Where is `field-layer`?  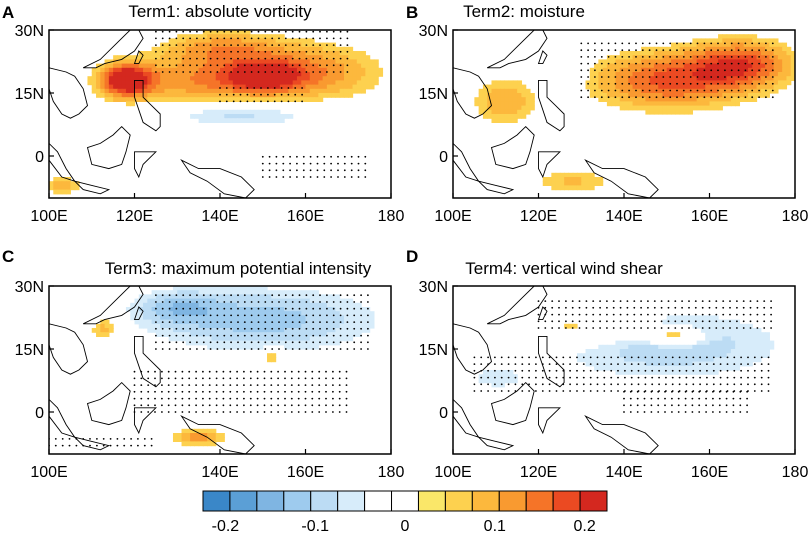 field-layer is located at coordinates (624, 114).